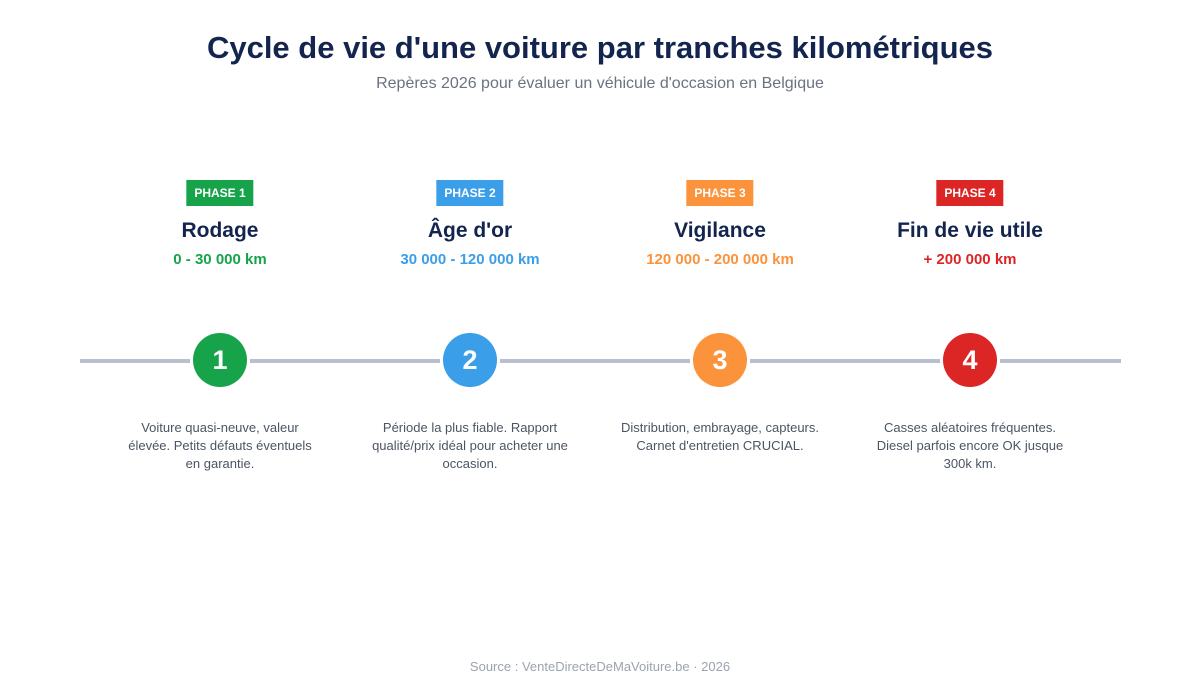 The width and height of the screenshot is (1200, 700). Describe the element at coordinates (970, 360) in the screenshot. I see `phase-number-circle: 4` at that location.